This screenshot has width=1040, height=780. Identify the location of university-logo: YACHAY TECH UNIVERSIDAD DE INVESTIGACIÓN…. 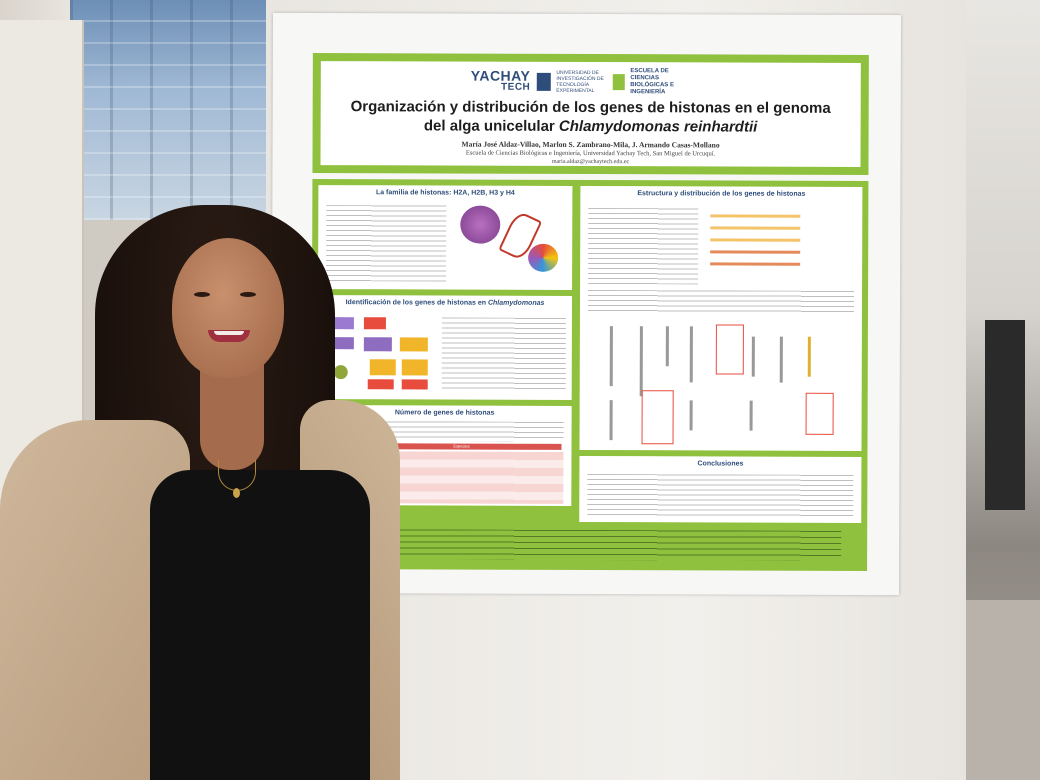
(580, 81).